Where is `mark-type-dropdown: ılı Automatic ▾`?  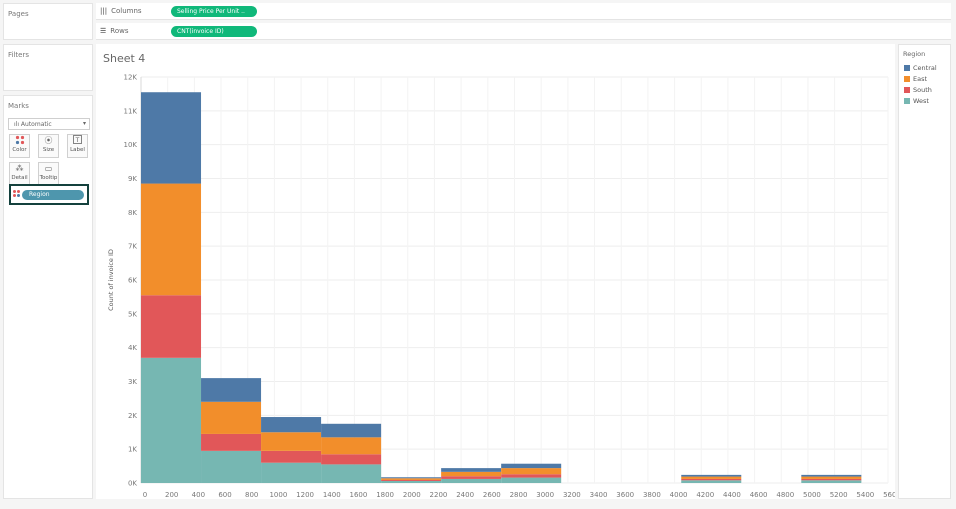 mark-type-dropdown: ılı Automatic ▾ is located at coordinates (49, 124).